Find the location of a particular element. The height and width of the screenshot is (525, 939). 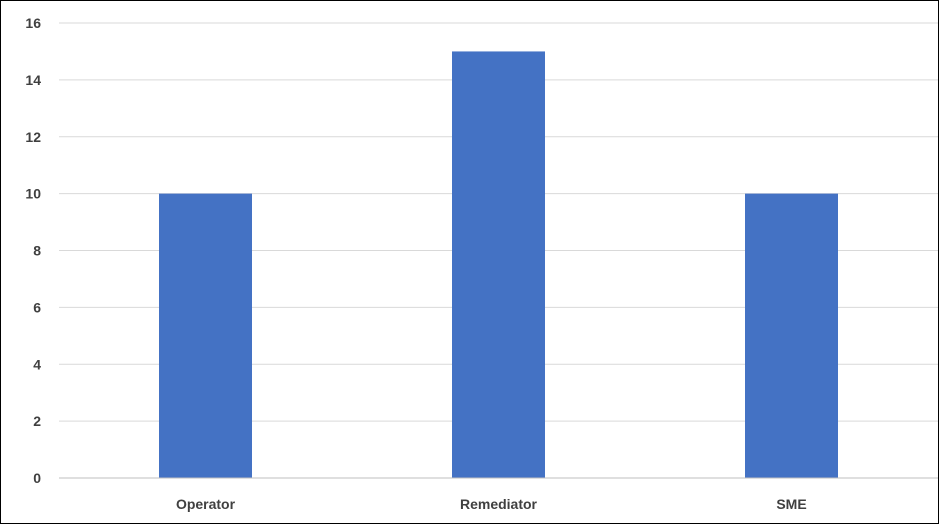

x-category-label: Remediator is located at coordinates (499, 504).